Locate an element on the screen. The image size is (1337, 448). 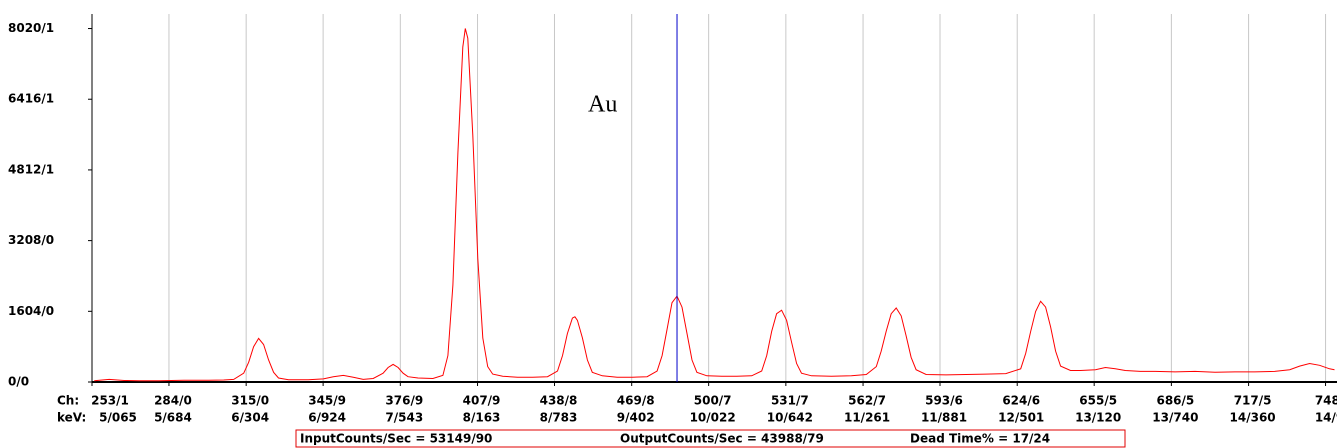
x-tick-label: 624/6 is located at coordinates (1021, 401).